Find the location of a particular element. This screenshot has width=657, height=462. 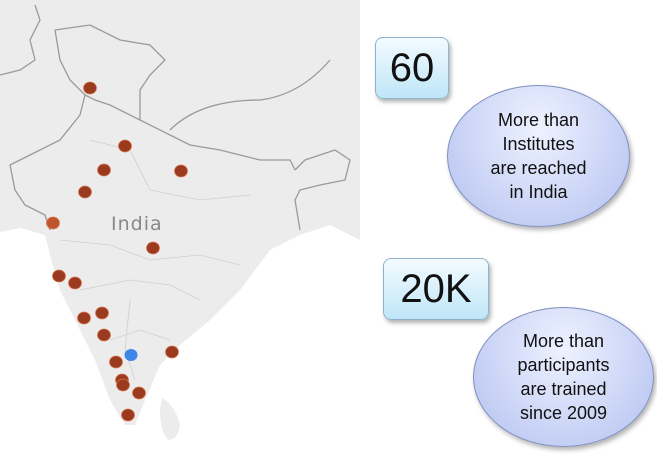

description-line: are reached is located at coordinates (538, 168).